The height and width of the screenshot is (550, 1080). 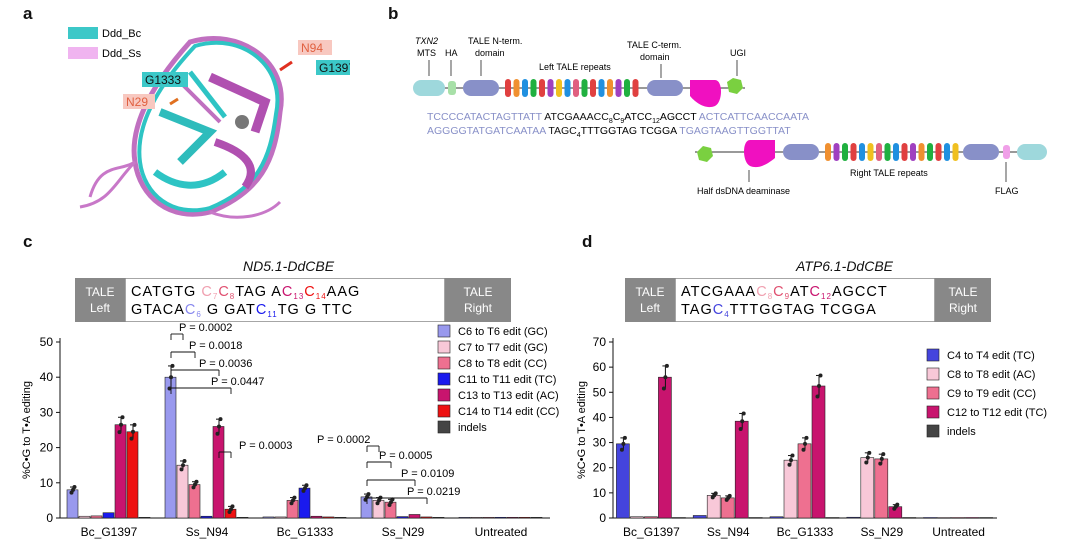 What do you see at coordinates (426, 53) in the screenshot?
I see `label-mts: MTS` at bounding box center [426, 53].